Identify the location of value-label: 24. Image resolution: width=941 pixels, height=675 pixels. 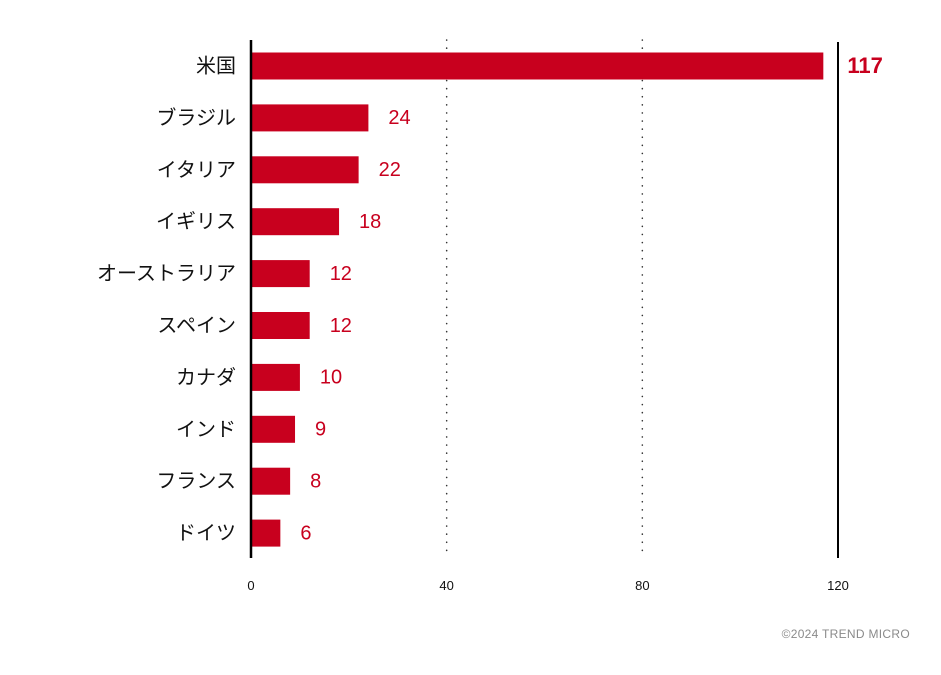
(399, 118).